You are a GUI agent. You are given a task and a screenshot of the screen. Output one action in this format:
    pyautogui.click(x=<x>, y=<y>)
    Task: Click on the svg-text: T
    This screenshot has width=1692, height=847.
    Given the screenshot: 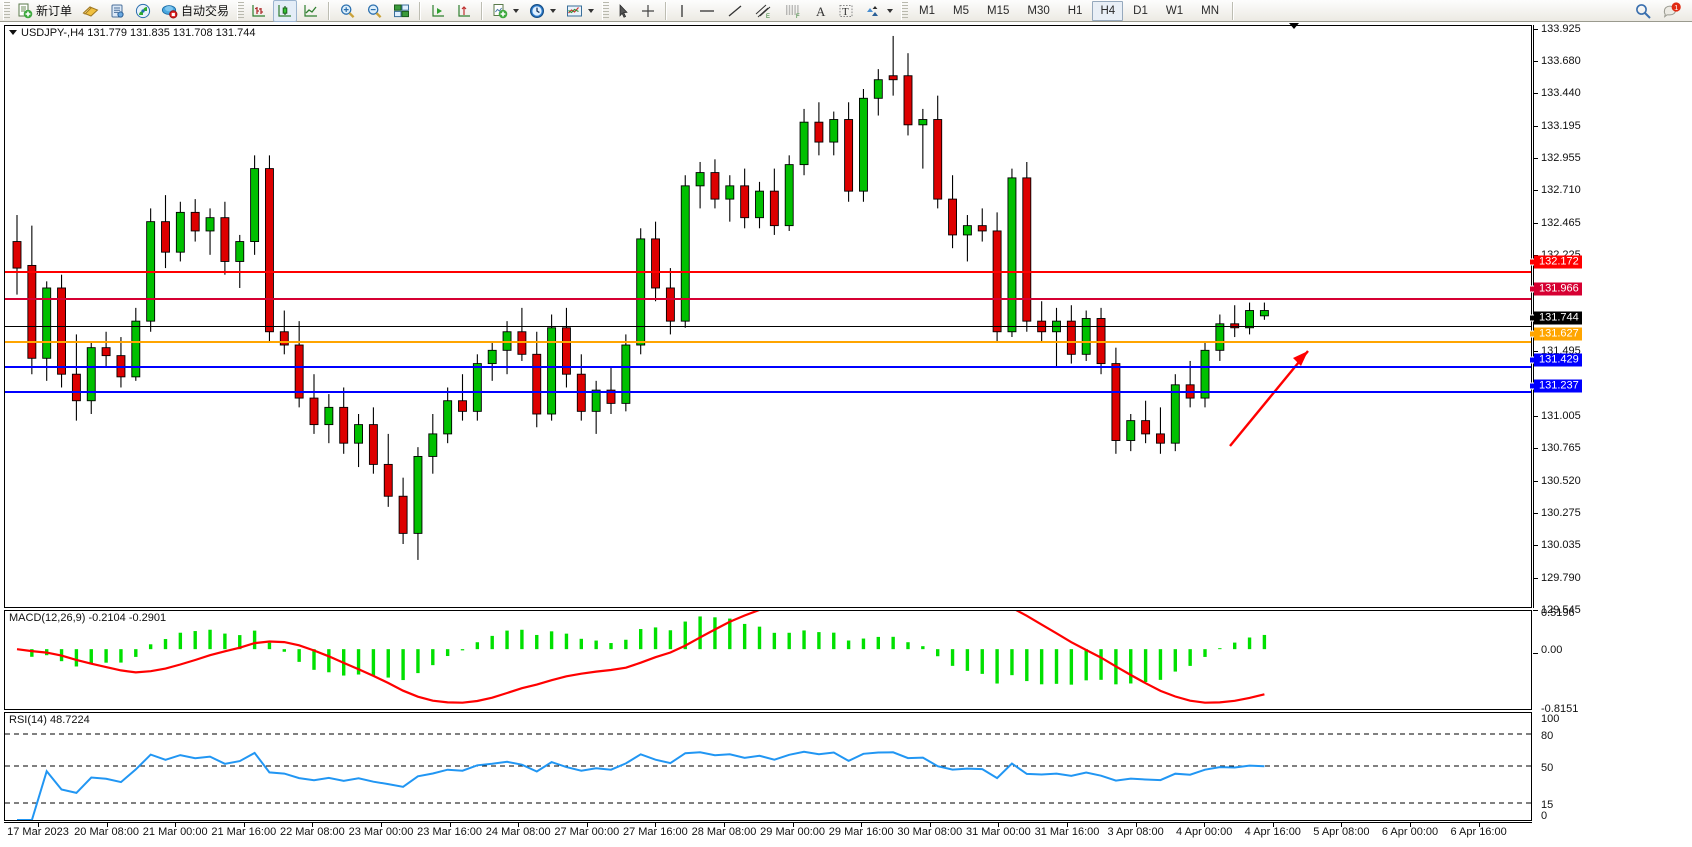 What is the action you would take?
    pyautogui.click(x=845, y=12)
    